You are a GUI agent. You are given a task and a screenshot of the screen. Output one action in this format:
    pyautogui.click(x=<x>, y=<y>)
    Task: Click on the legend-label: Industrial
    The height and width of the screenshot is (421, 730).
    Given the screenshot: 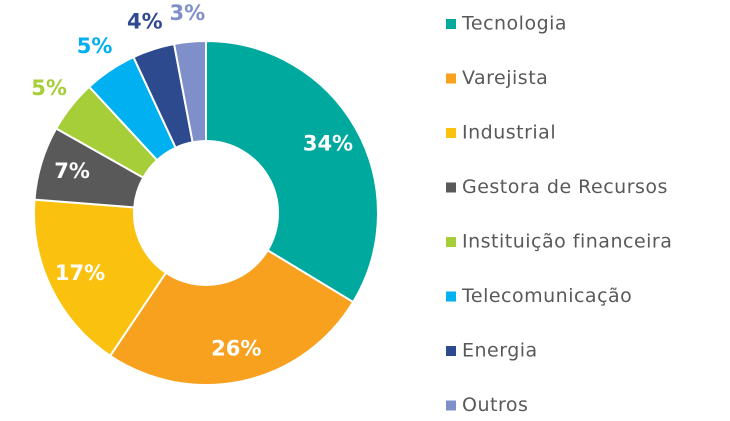 What is the action you would take?
    pyautogui.click(x=509, y=133)
    